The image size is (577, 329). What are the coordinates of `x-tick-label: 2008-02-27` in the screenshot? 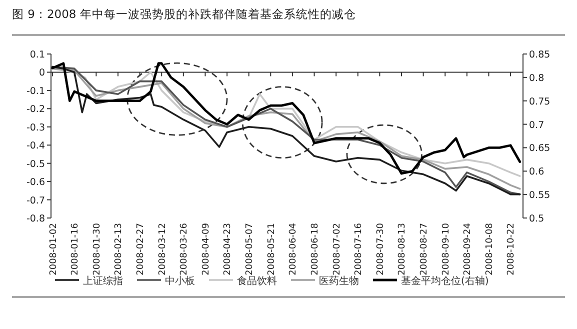 It's located at (141, 249).